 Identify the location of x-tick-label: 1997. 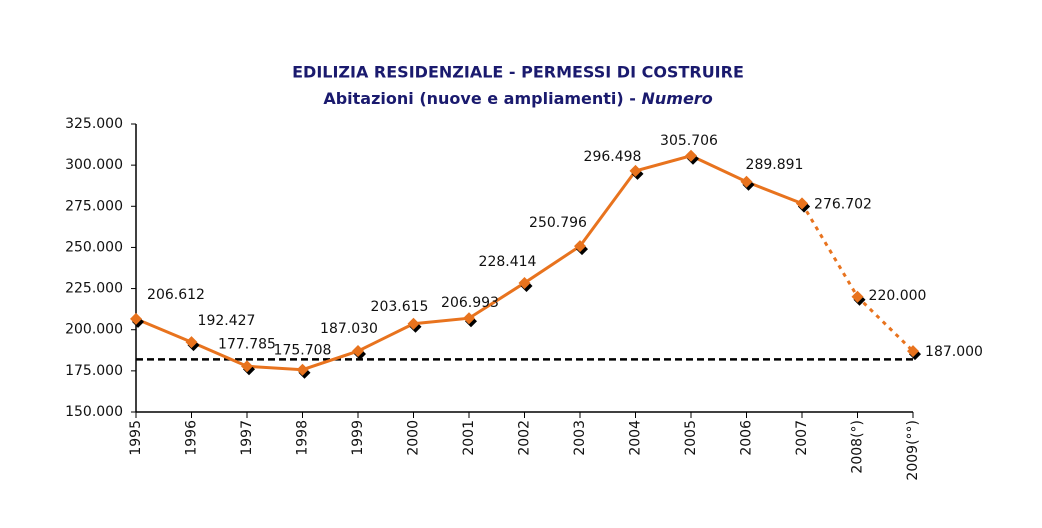
(247, 438).